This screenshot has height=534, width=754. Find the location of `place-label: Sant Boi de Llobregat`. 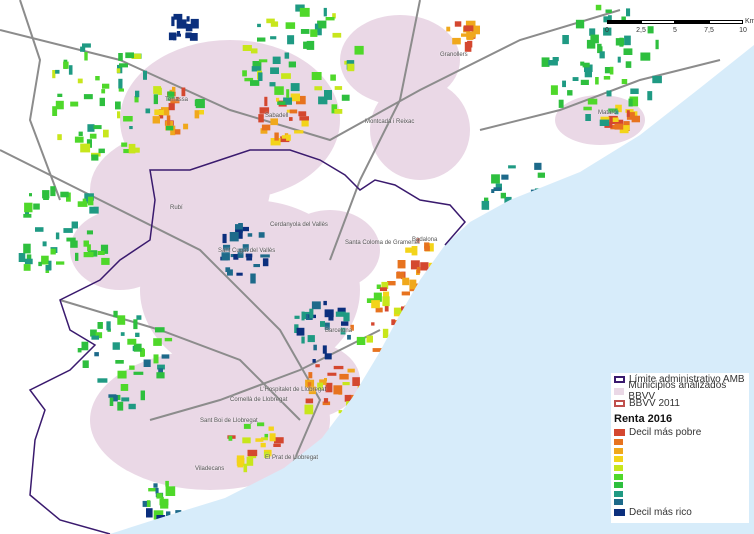

place-label: Sant Boi de Llobregat is located at coordinates (229, 421).